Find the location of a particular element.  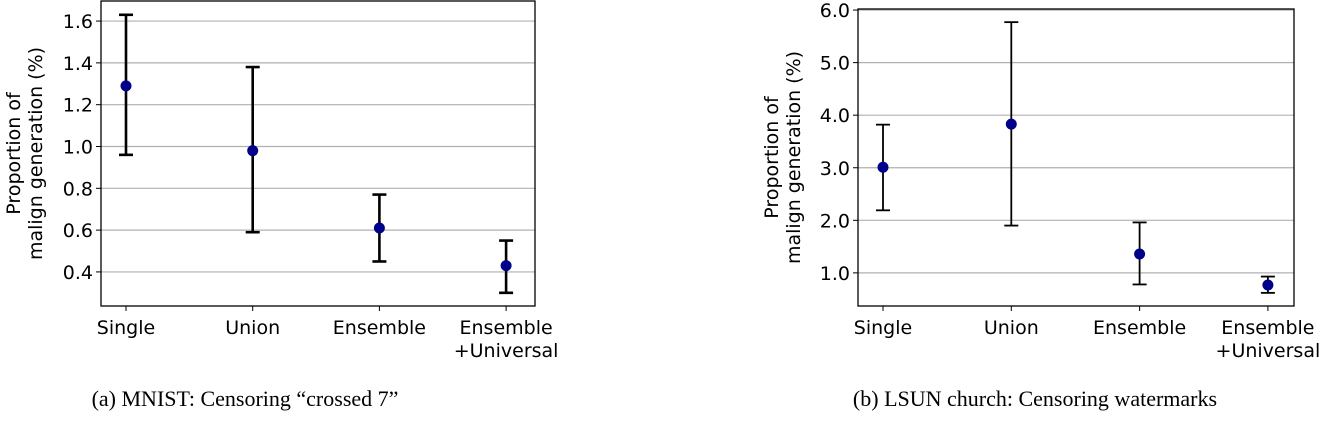

y-tick-label: 1.4 is located at coordinates (78, 64).